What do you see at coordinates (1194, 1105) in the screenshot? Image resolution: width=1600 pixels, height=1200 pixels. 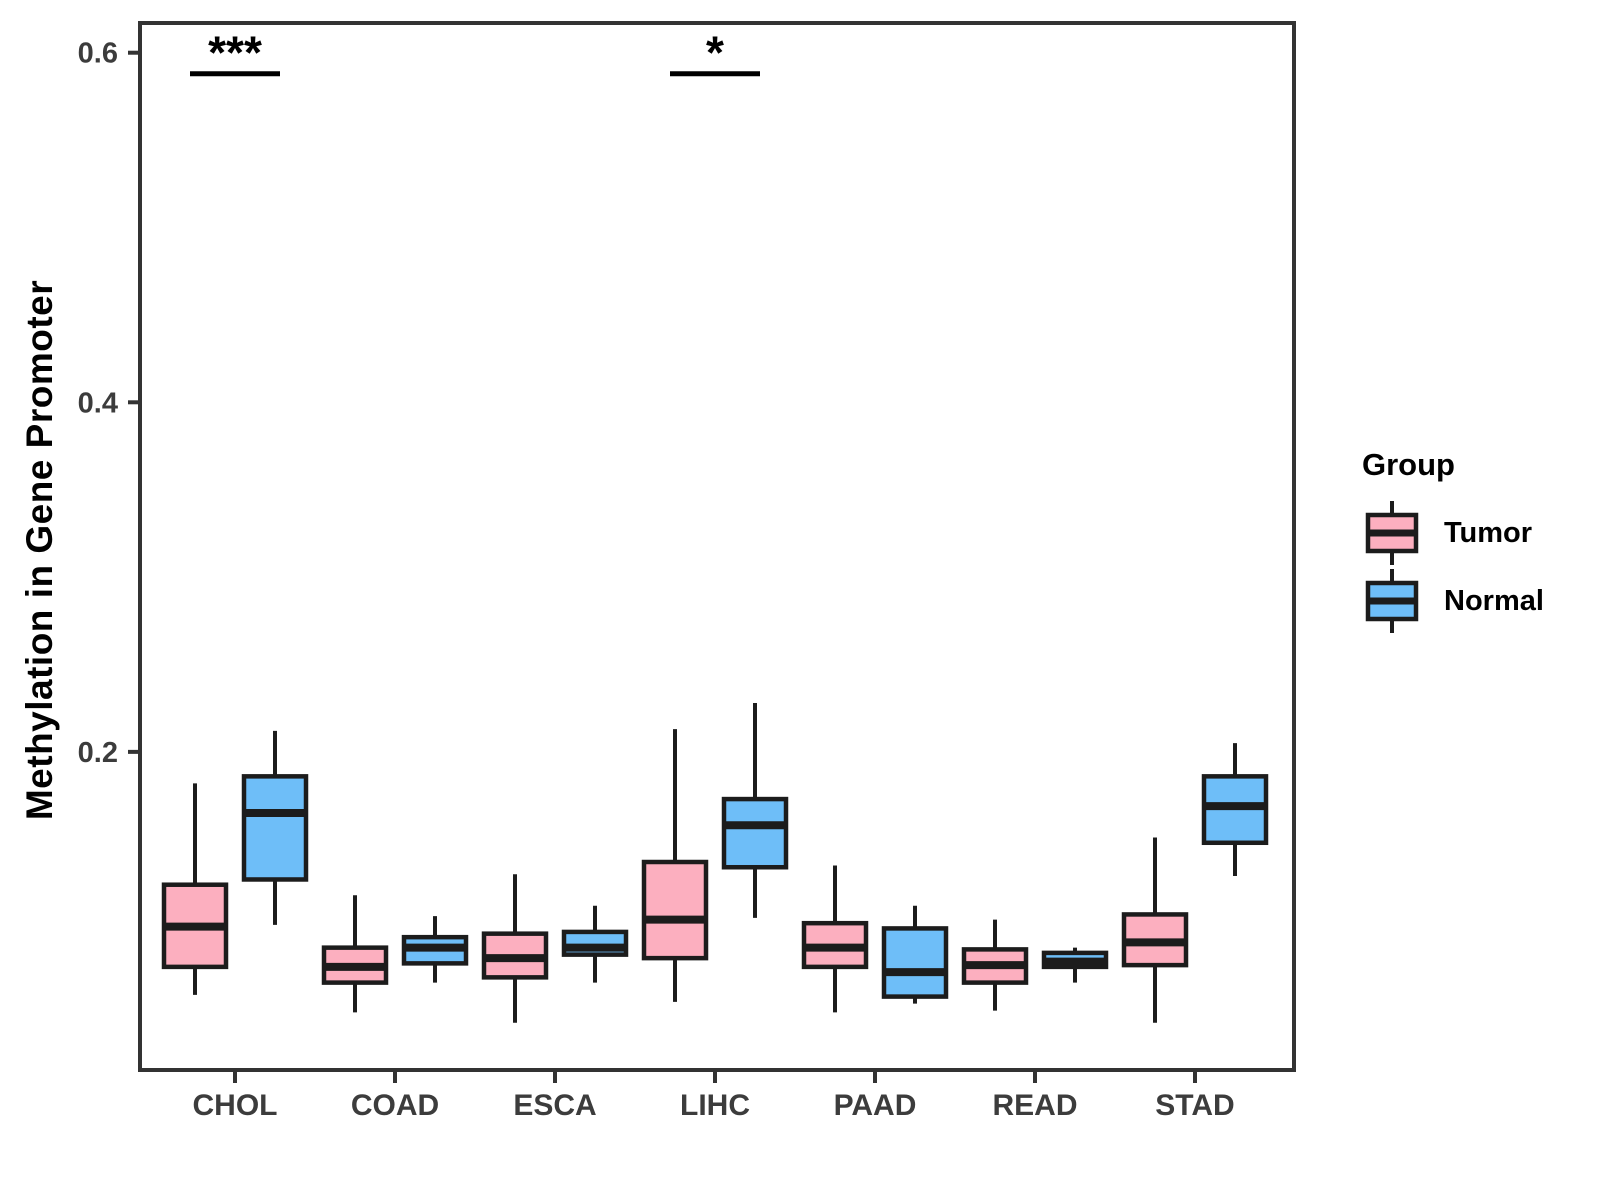 I see `x-tick-label: STAD` at bounding box center [1194, 1105].